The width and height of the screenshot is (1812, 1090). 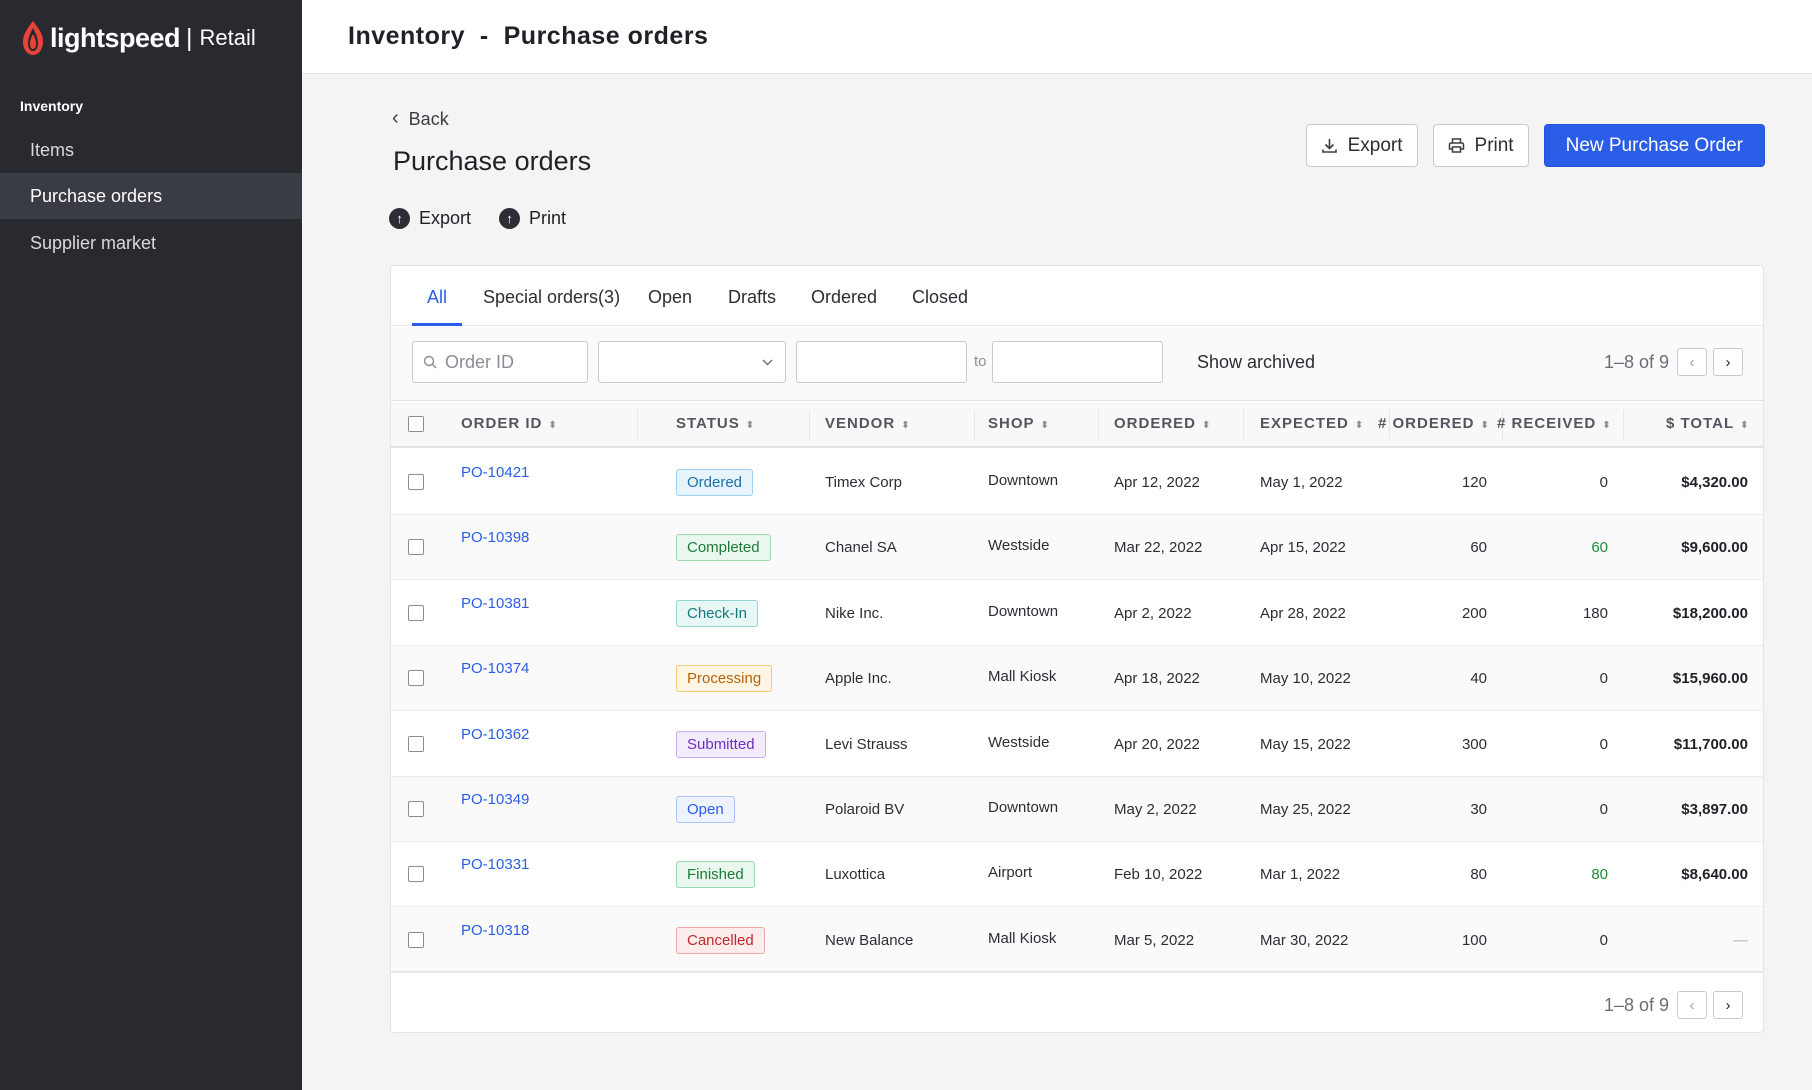 What do you see at coordinates (866, 744) in the screenshot?
I see `vendor-cell: Levi Strauss` at bounding box center [866, 744].